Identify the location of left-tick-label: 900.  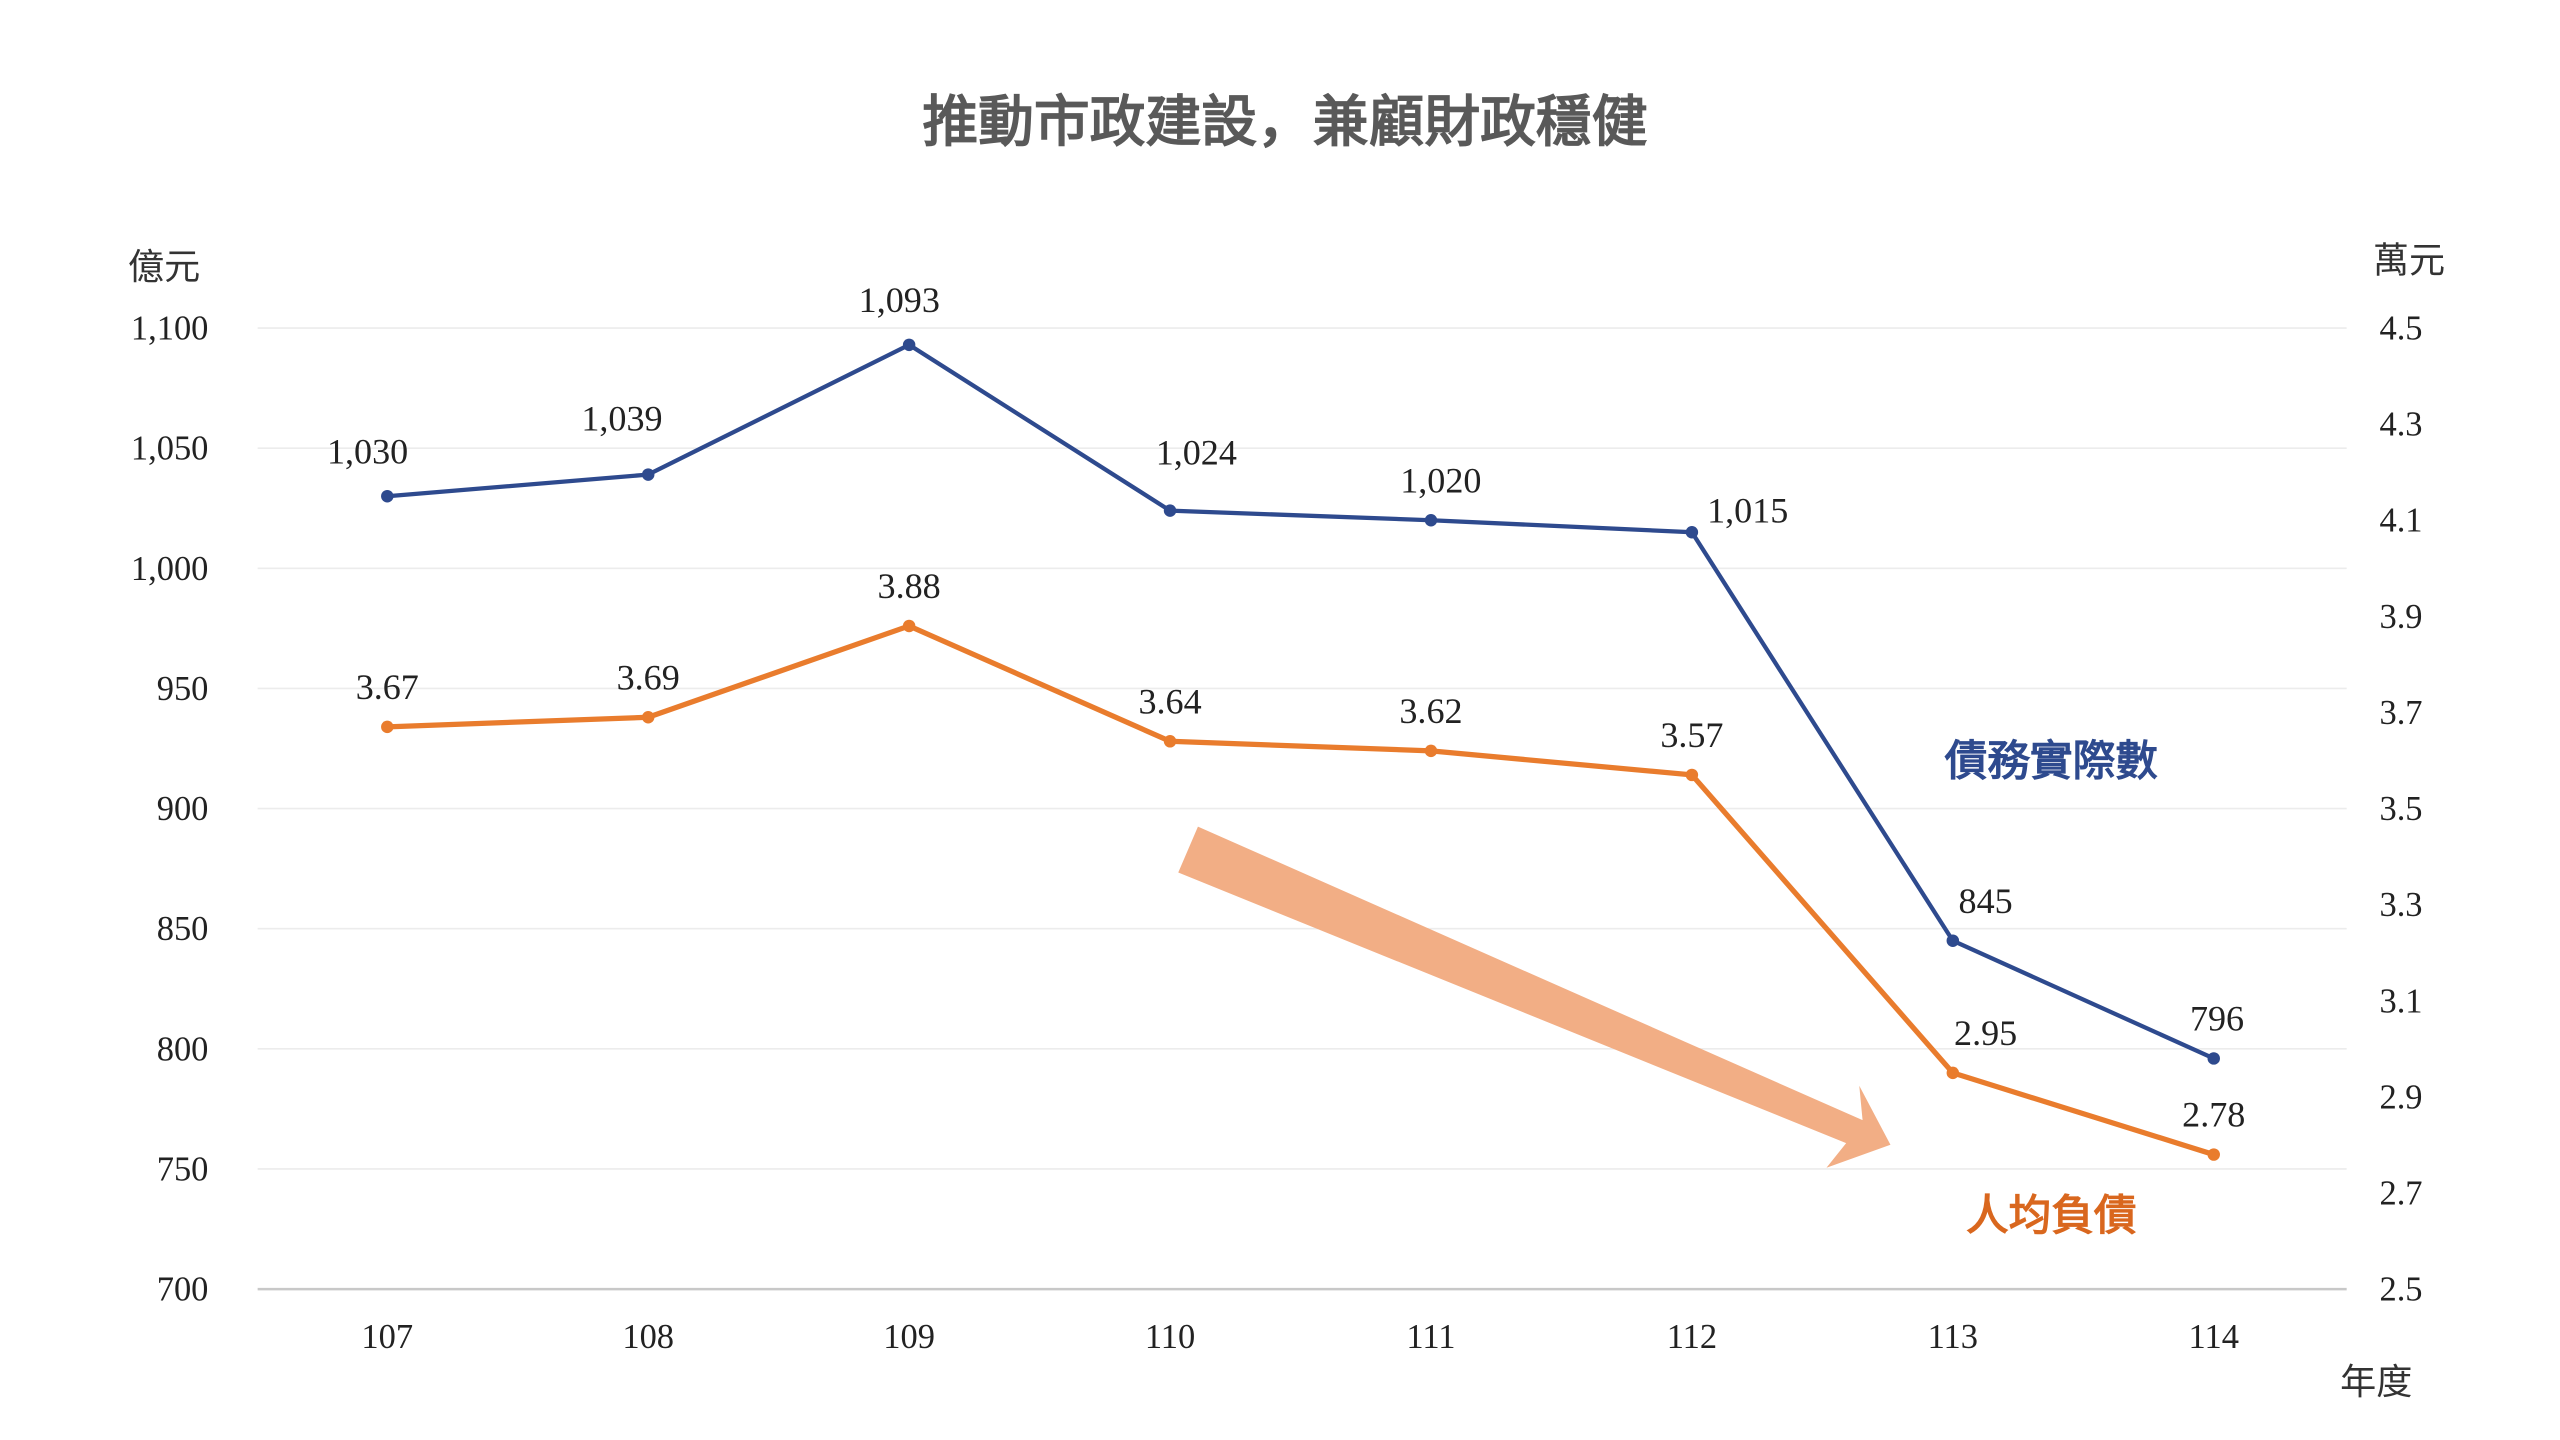
(183, 809).